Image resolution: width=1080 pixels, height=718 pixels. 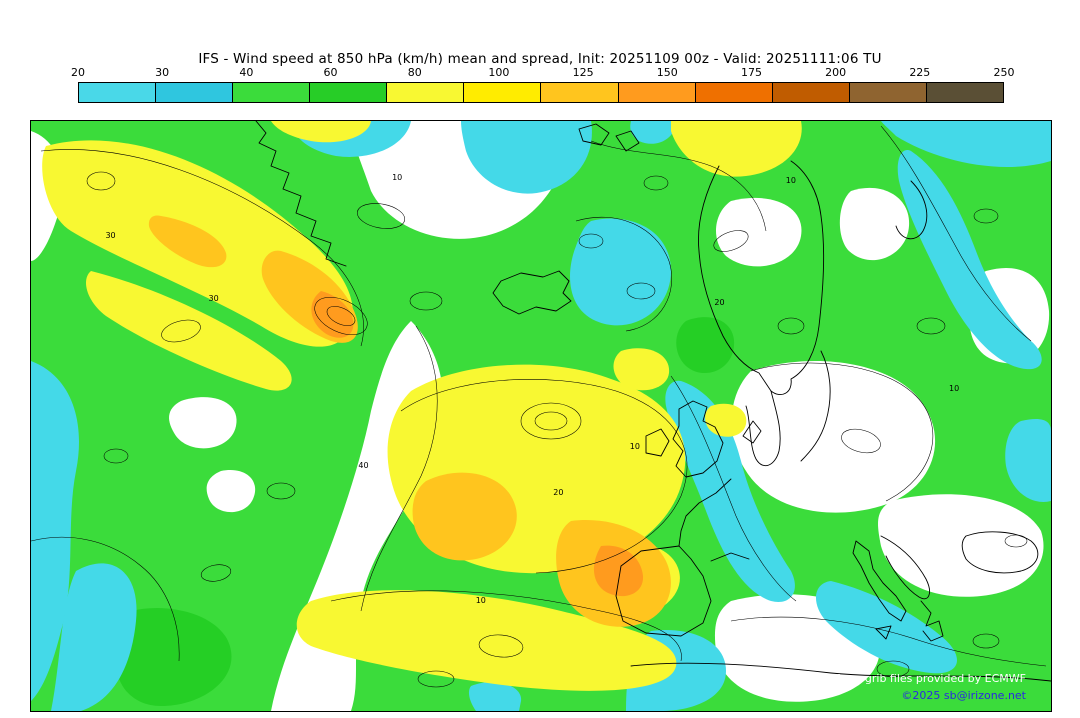 I want to click on colorbar-tick-label: 100, so click(x=499, y=72).